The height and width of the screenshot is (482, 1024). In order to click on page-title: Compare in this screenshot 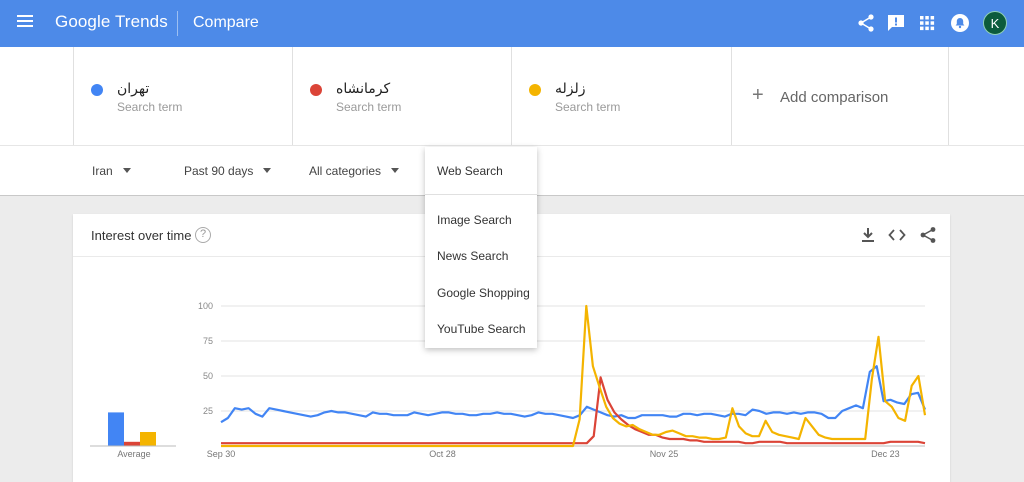, I will do `click(226, 22)`.